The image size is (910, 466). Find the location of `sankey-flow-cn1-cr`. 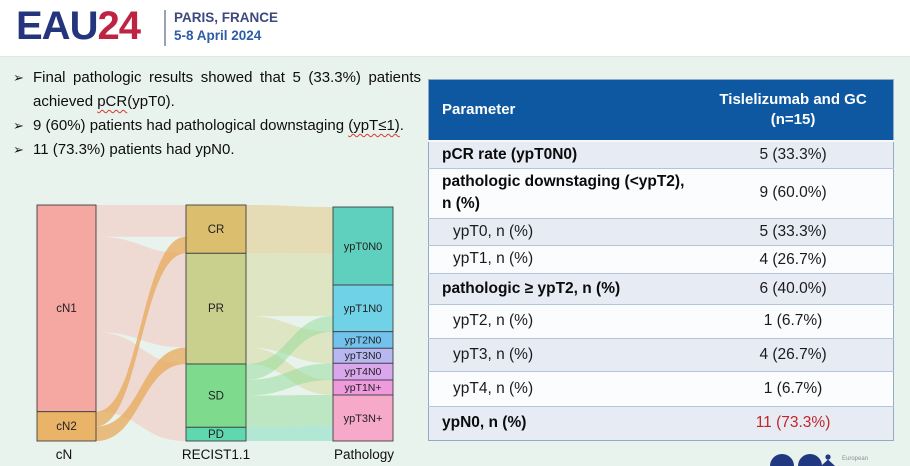

sankey-flow-cn1-cr is located at coordinates (141, 221).